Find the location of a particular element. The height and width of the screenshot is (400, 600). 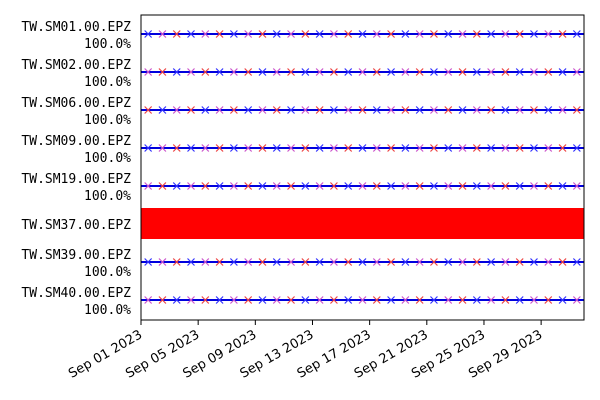

series-name-label: TW.SM39.00.EPZ is located at coordinates (76, 255).